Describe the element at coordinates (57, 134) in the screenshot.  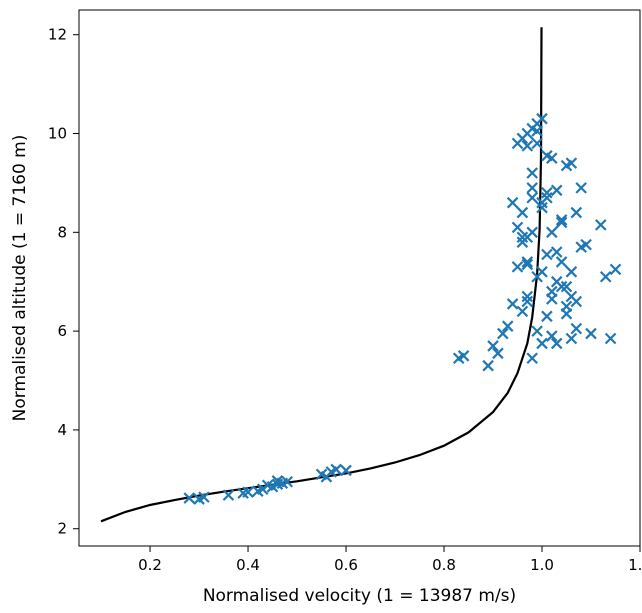
I see `y-tick-label: 10` at that location.